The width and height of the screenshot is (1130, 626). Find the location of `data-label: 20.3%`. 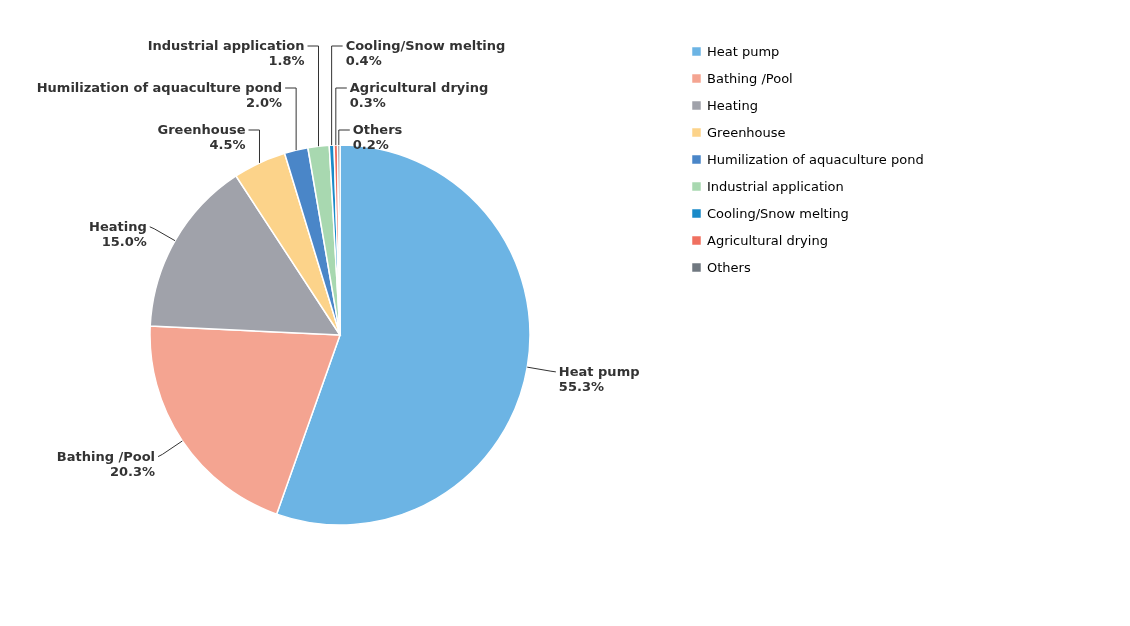

data-label: 20.3% is located at coordinates (132, 471).